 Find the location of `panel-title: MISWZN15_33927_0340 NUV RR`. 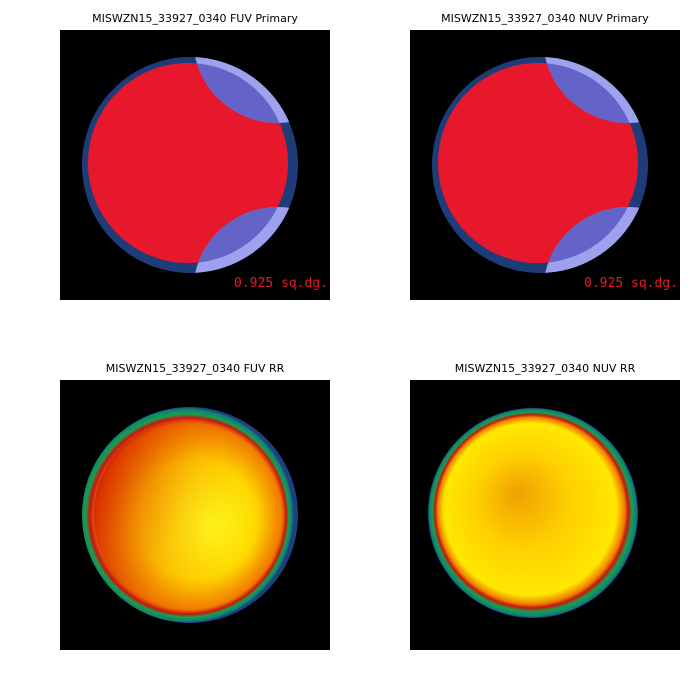

panel-title: MISWZN15_33927_0340 NUV RR is located at coordinates (545, 368).